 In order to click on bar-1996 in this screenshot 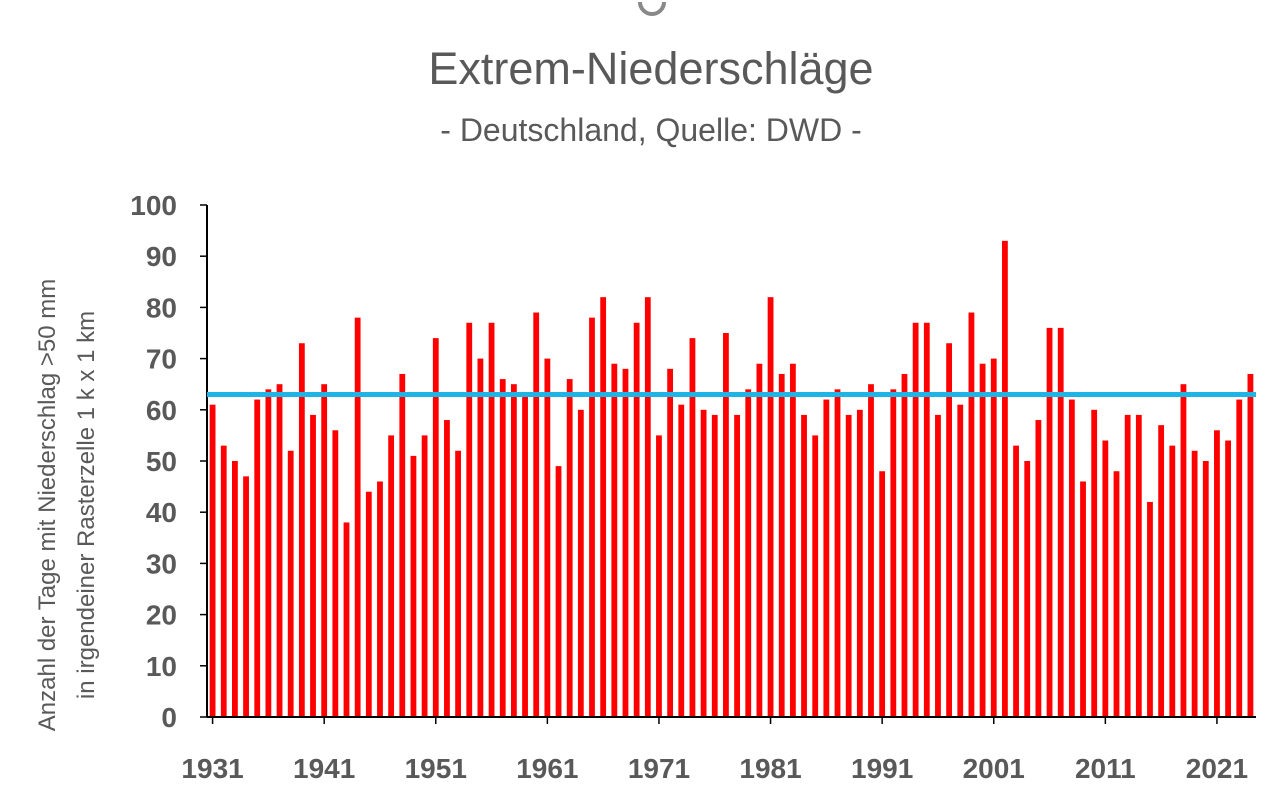, I will do `click(938, 565)`.